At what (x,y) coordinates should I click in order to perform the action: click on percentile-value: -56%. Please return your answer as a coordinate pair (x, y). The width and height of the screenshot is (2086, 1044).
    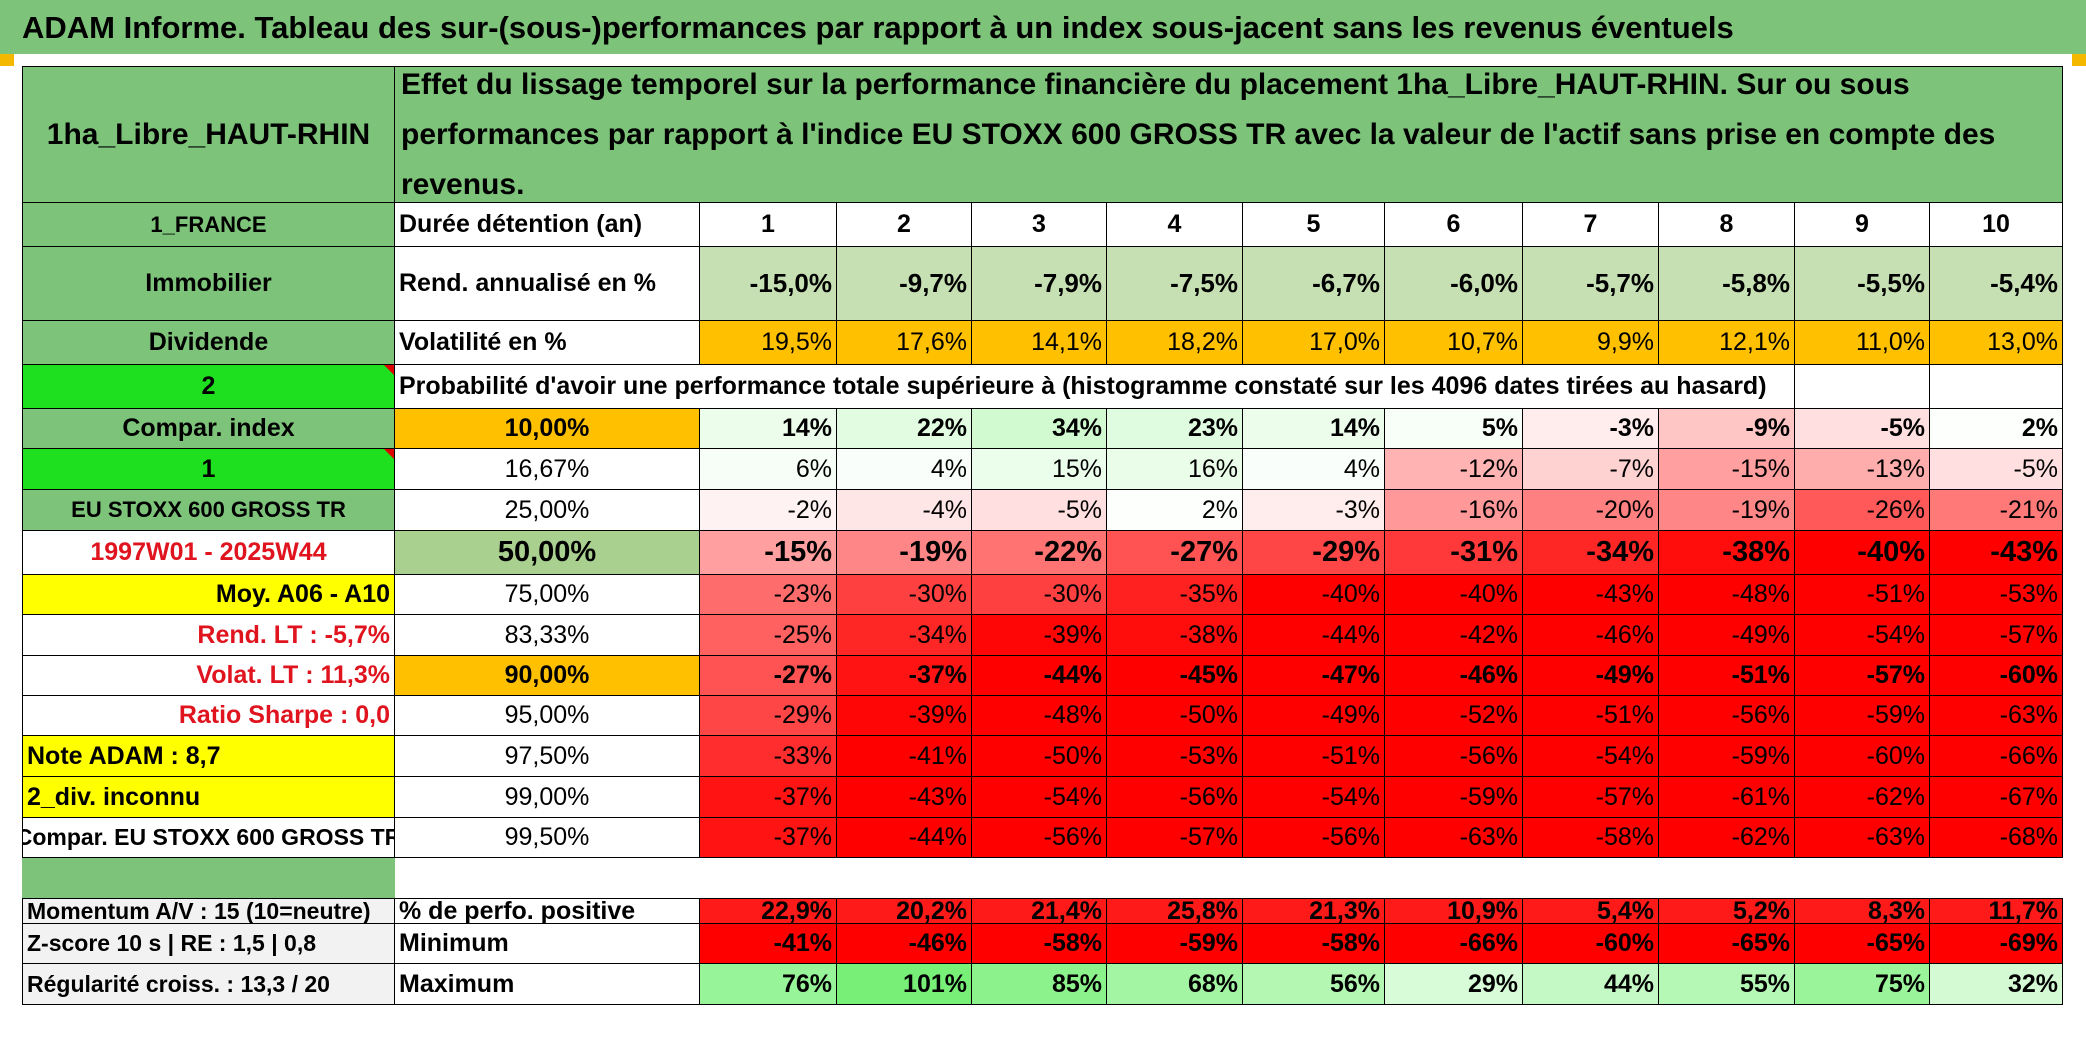
    Looking at the image, I should click on (1727, 716).